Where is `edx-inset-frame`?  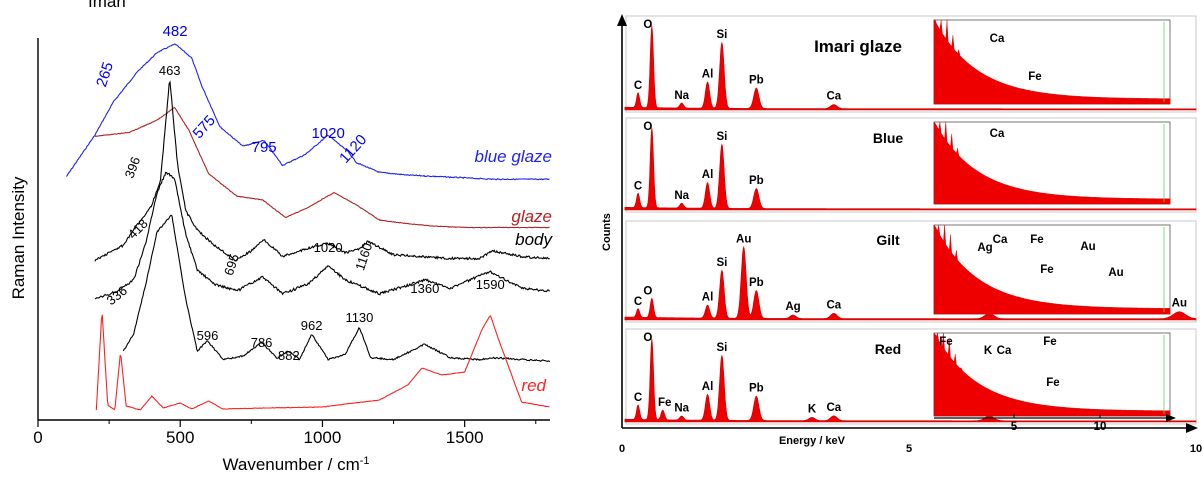
edx-inset-frame is located at coordinates (1052, 374).